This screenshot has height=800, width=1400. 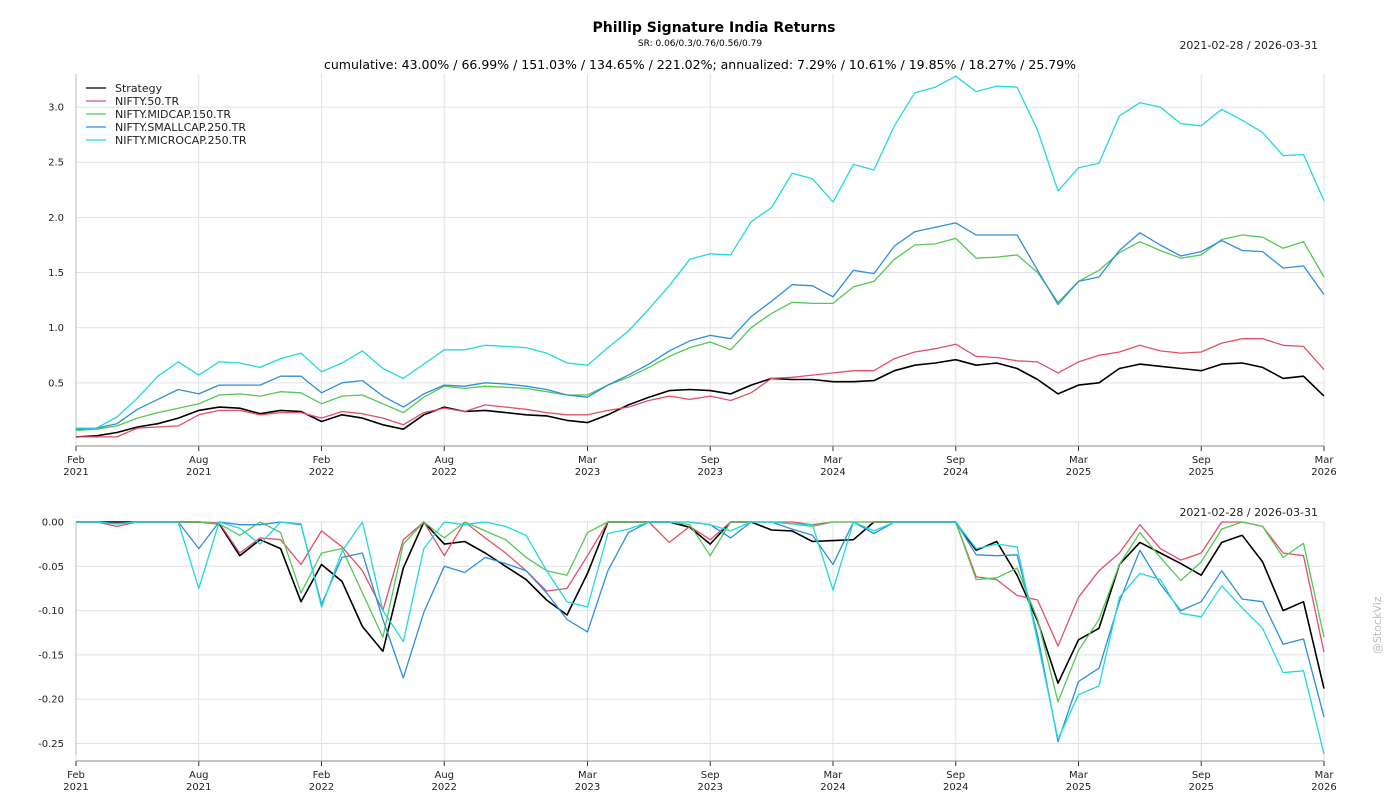 I want to click on y-tick-label: 1.5, so click(x=56, y=273).